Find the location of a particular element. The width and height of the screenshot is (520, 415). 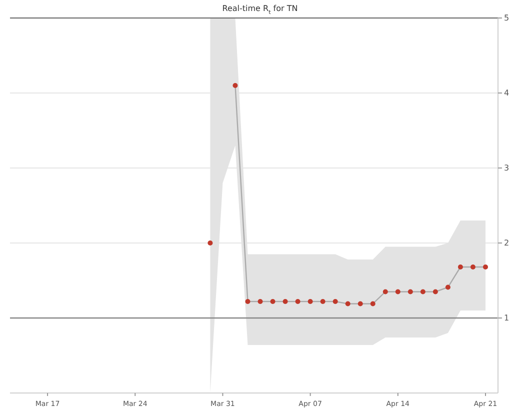

y-tick-label: 5 is located at coordinates (507, 18).